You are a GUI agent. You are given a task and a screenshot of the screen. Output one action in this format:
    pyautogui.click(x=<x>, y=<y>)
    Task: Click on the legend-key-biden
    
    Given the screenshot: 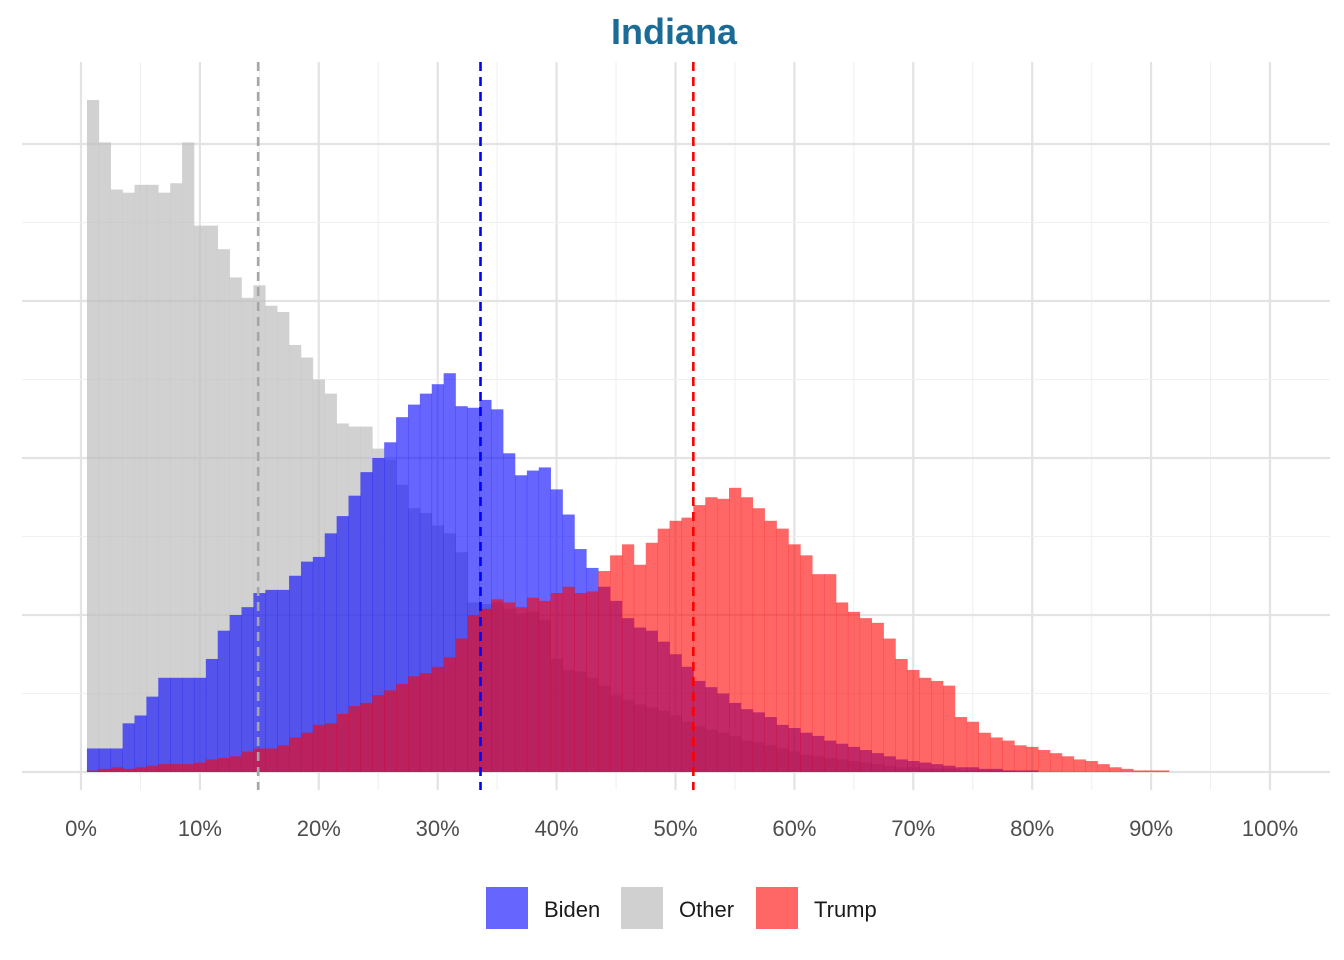 What is the action you would take?
    pyautogui.click(x=507, y=908)
    